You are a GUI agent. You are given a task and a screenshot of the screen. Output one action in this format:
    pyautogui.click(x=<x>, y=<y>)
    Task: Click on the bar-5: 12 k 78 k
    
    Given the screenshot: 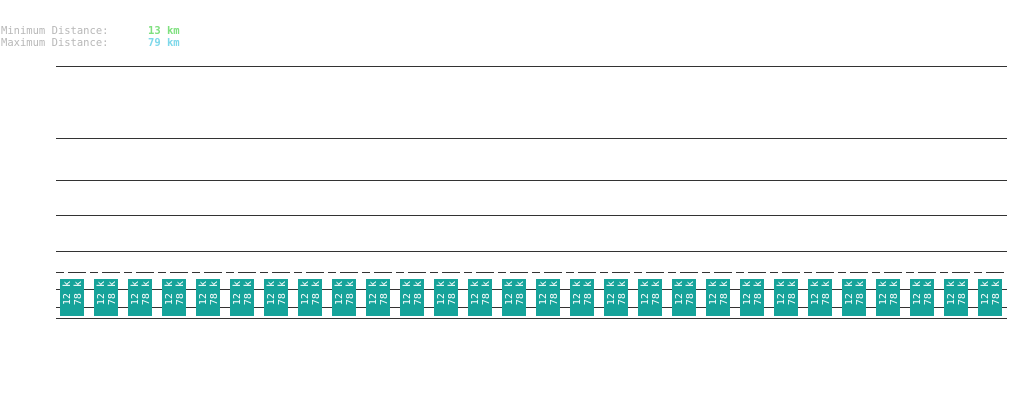 What is the action you would take?
    pyautogui.click(x=208, y=297)
    